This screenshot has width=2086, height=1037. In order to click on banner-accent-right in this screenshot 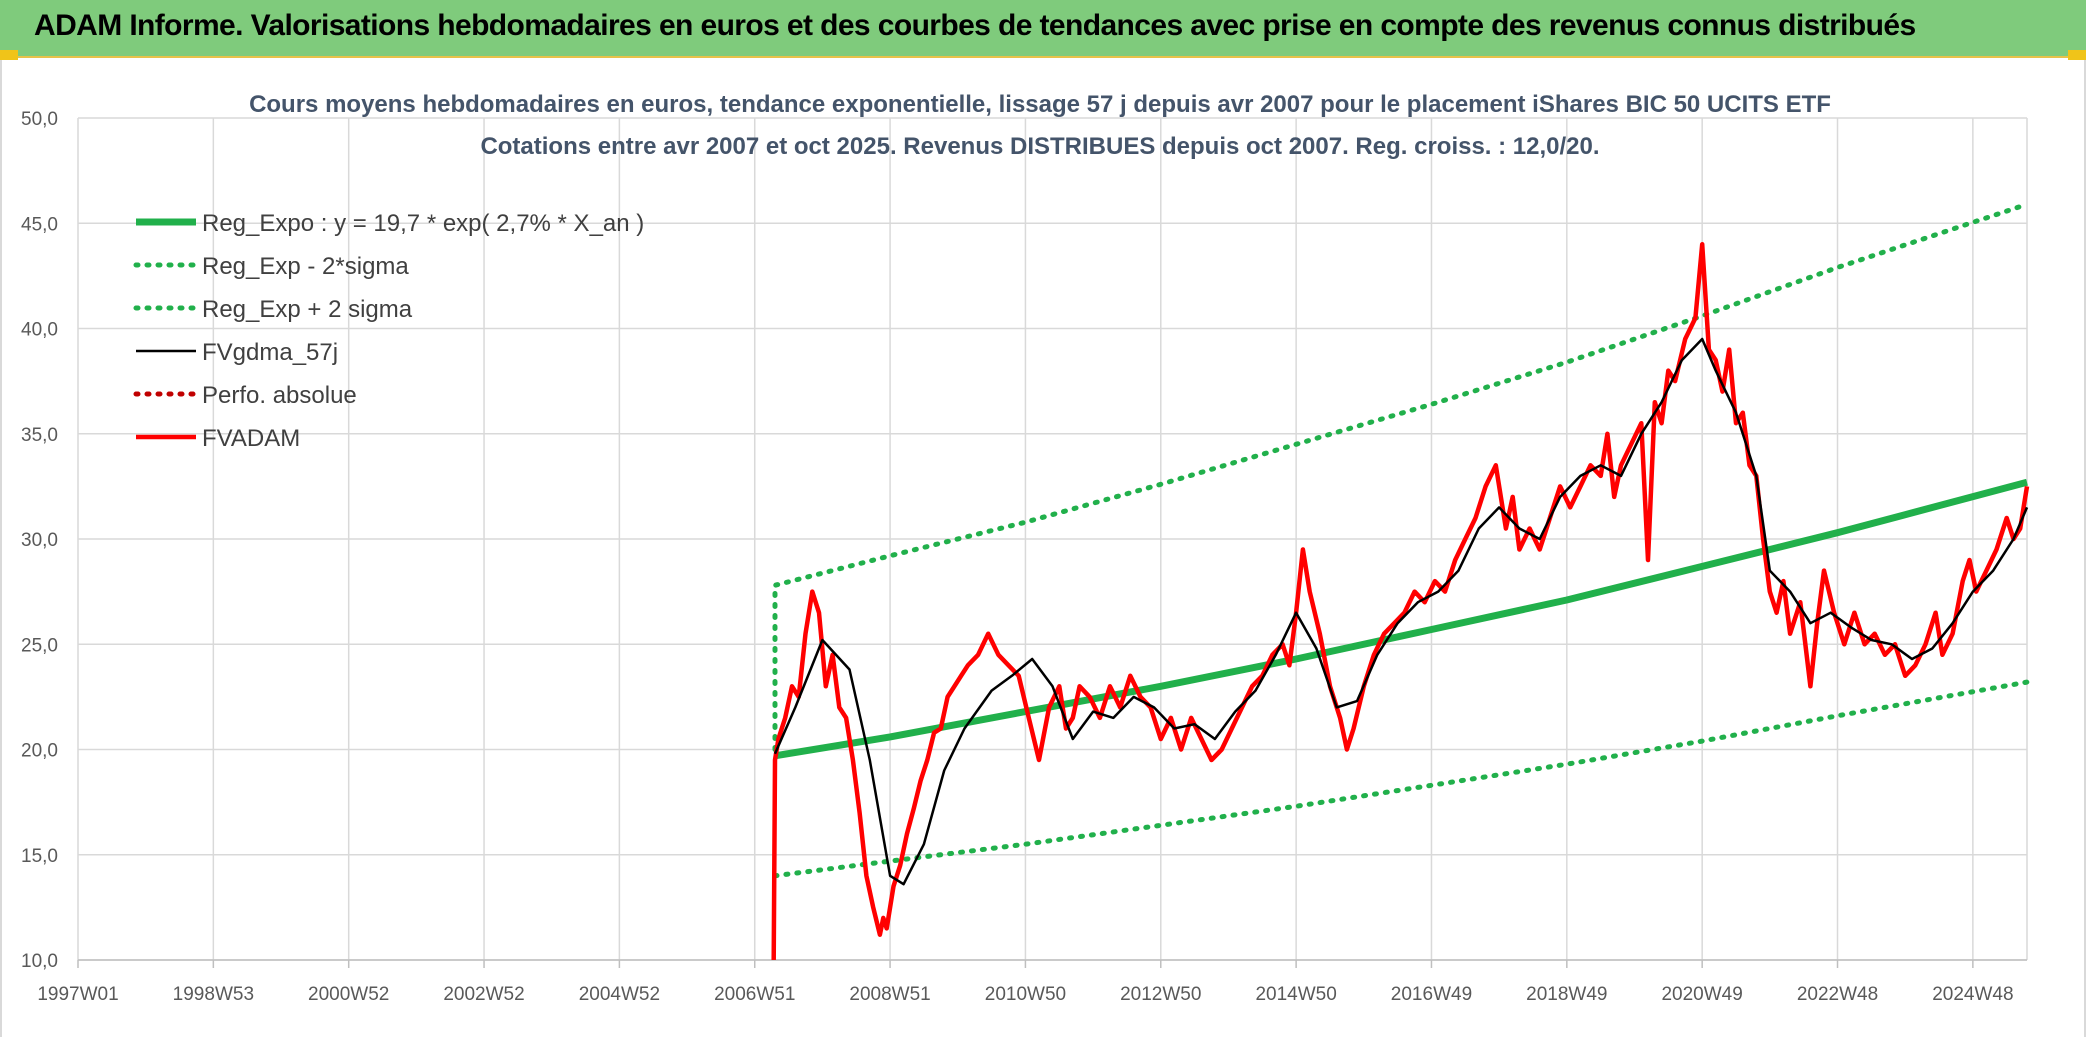, I will do `click(2077, 55)`.